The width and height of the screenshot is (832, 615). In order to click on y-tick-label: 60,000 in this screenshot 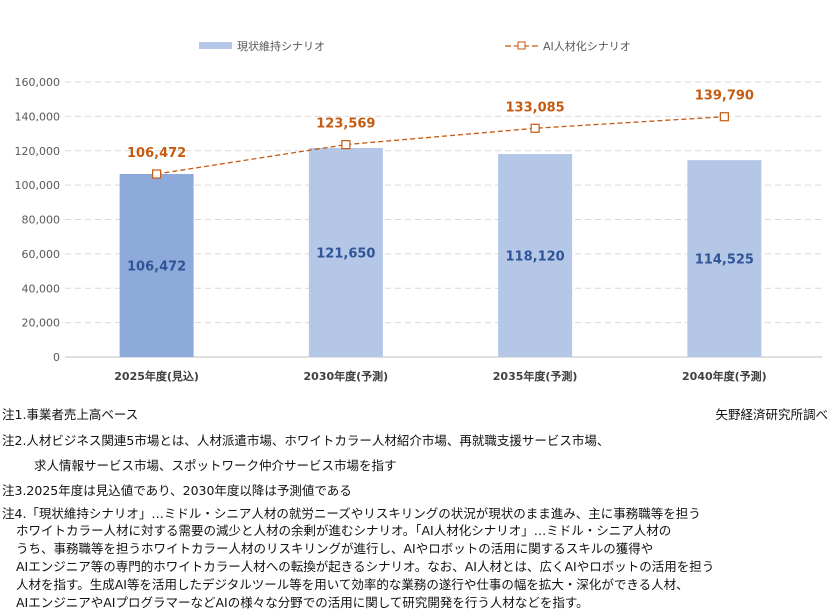, I will do `click(41, 254)`.